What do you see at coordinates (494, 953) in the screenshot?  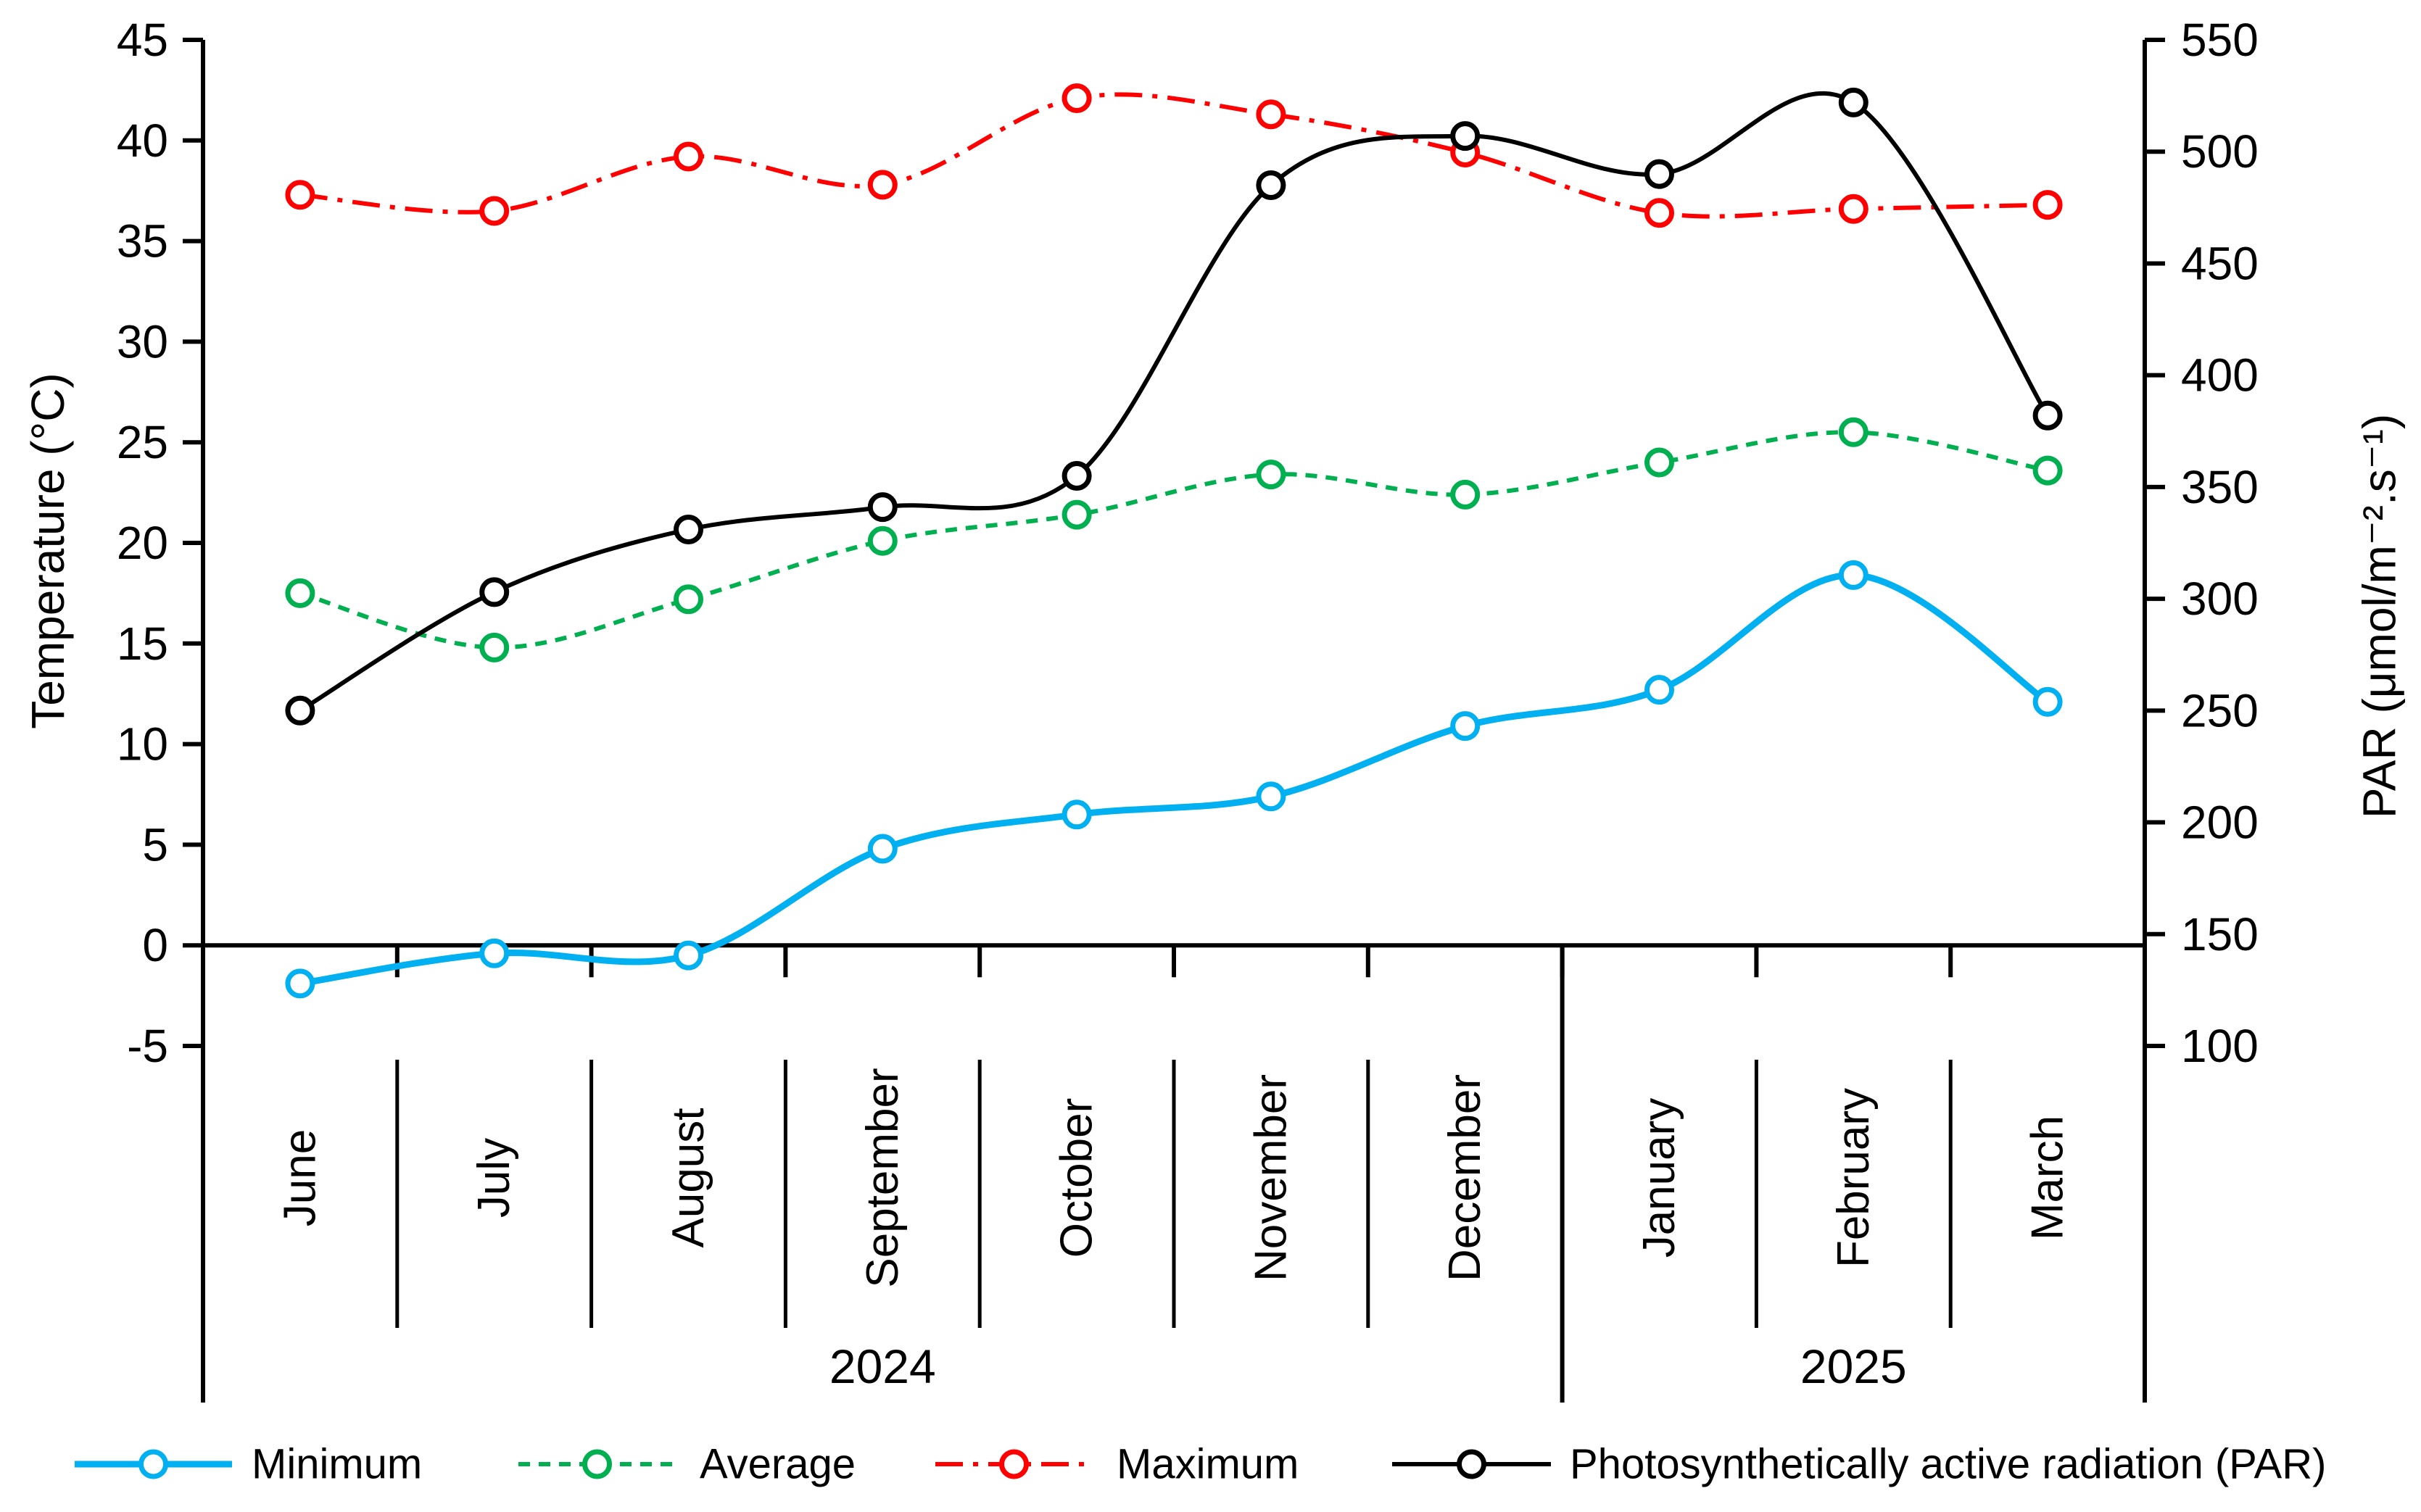 I see `series-marker-minimum-july` at bounding box center [494, 953].